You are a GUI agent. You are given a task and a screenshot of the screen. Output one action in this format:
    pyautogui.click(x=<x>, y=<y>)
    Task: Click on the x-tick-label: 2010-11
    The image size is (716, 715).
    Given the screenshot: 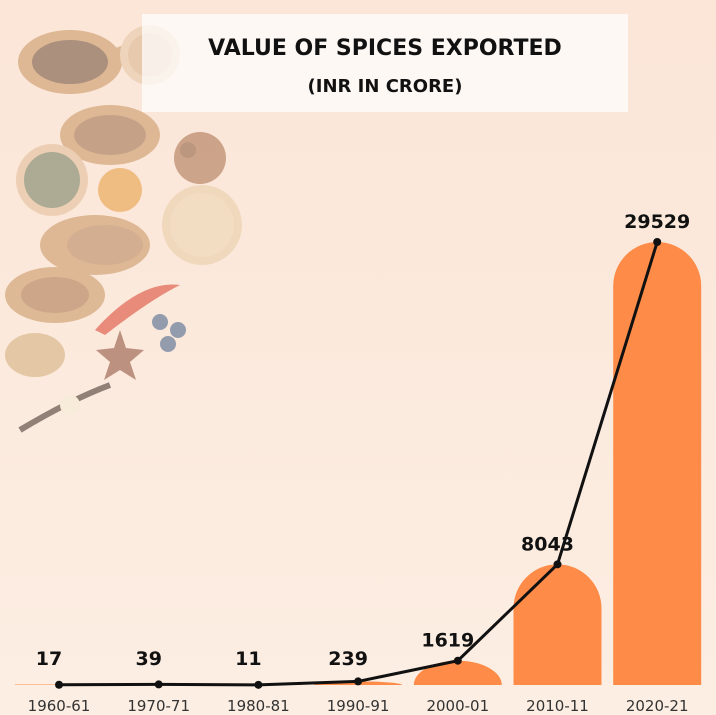 What is the action you would take?
    pyautogui.click(x=557, y=706)
    